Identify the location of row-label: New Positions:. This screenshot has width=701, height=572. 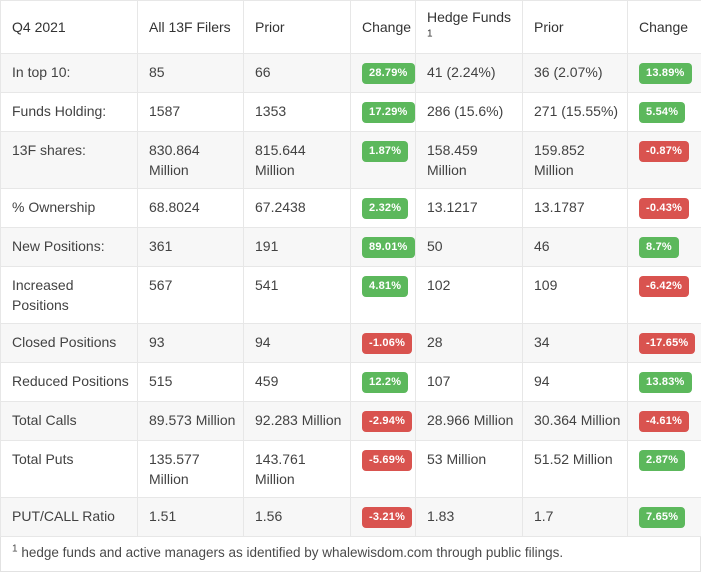
(69, 247).